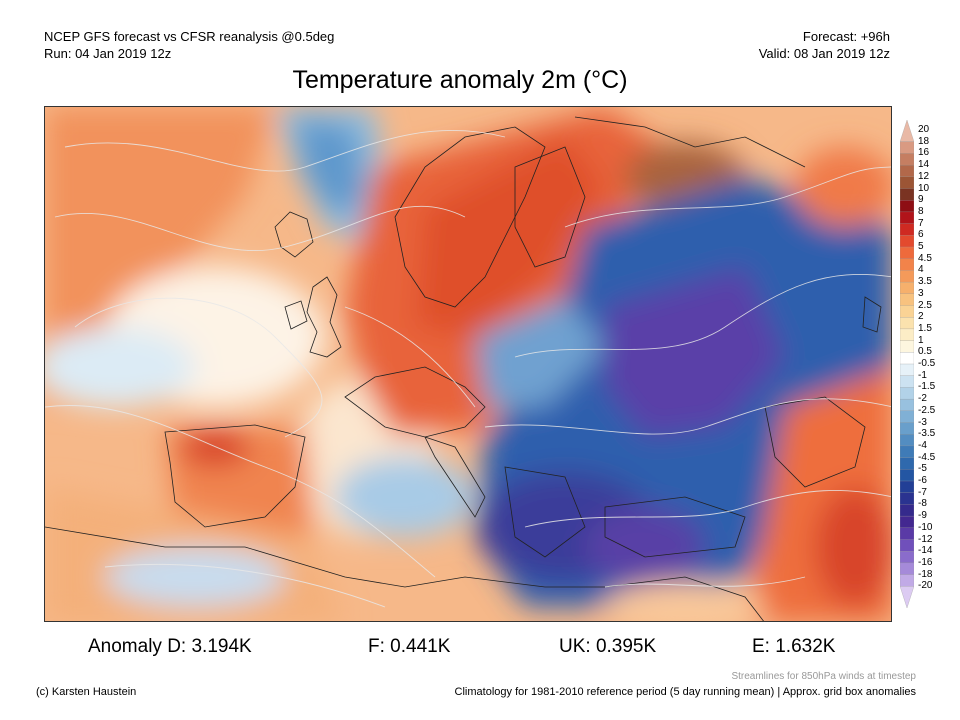 The width and height of the screenshot is (960, 720). I want to click on colorbar-label: 10, so click(923, 189).